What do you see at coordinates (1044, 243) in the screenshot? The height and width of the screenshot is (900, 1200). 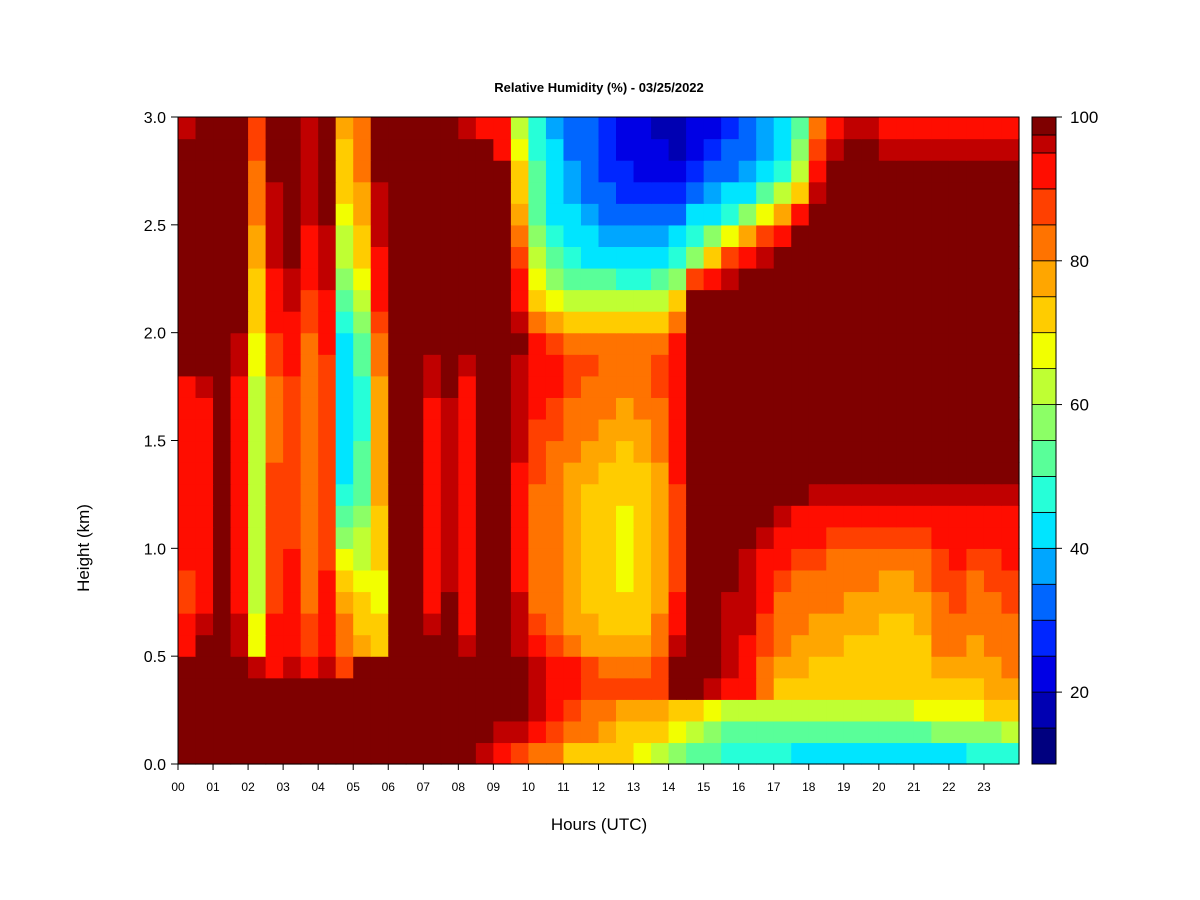 I see `colorbar-level` at bounding box center [1044, 243].